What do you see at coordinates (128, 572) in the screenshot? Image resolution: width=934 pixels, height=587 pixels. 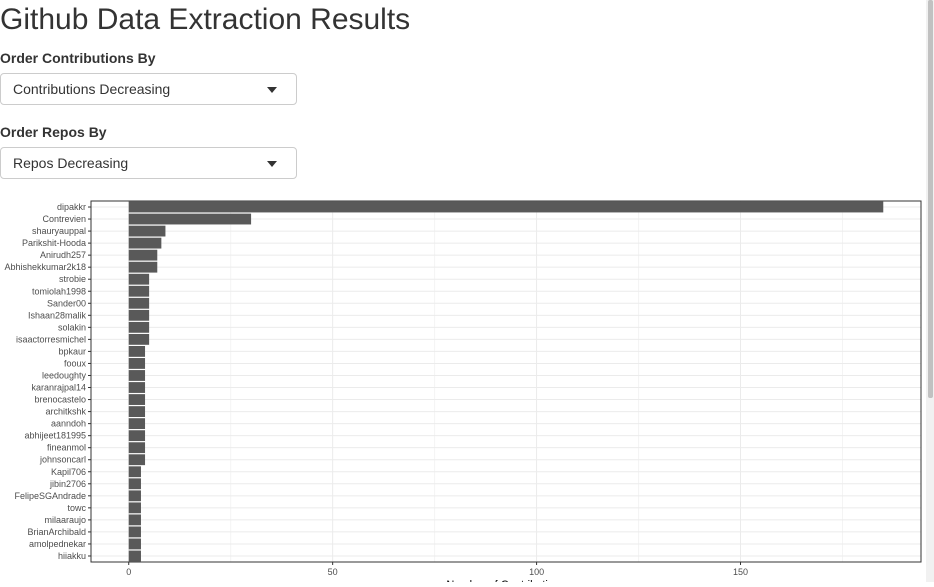 I see `x-tick-label: 0` at bounding box center [128, 572].